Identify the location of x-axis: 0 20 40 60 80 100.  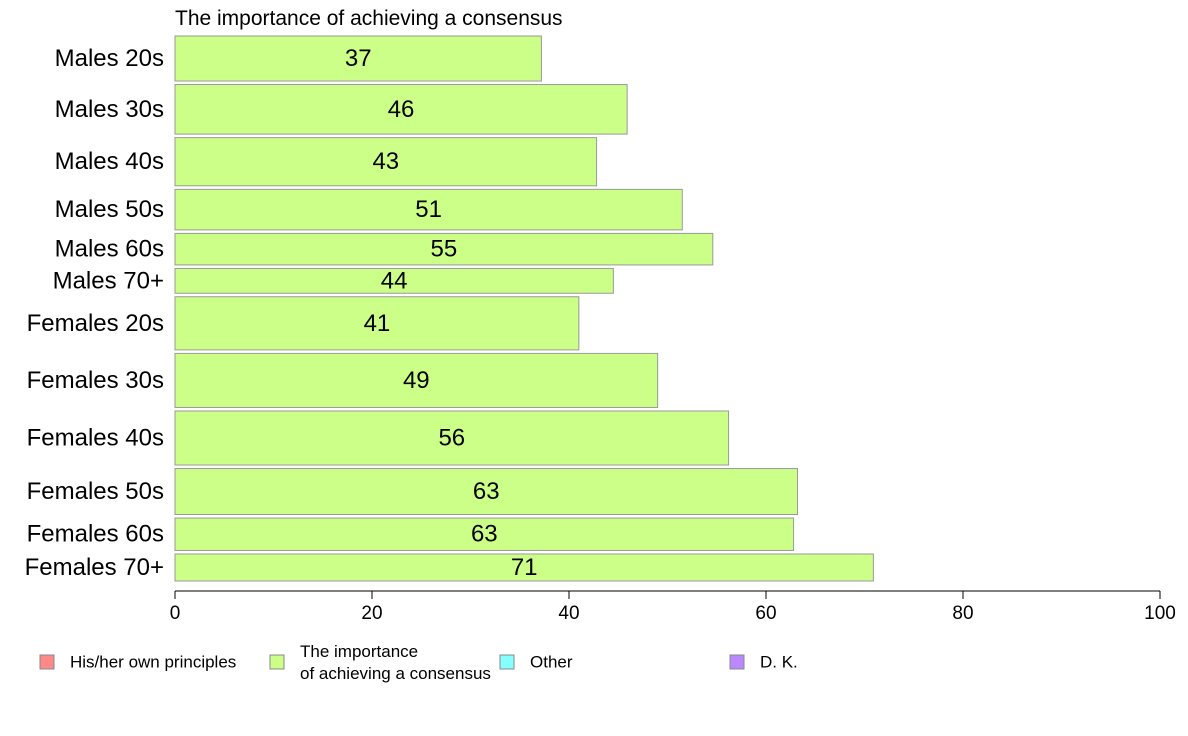
(673, 607).